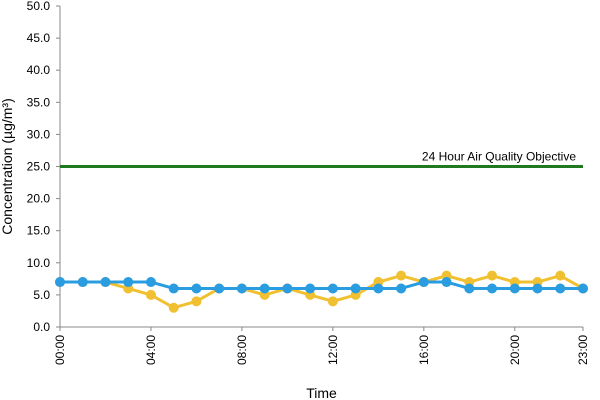 This screenshot has height=400, width=600. What do you see at coordinates (39, 70) in the screenshot?
I see `y-tick-label: 40.0` at bounding box center [39, 70].